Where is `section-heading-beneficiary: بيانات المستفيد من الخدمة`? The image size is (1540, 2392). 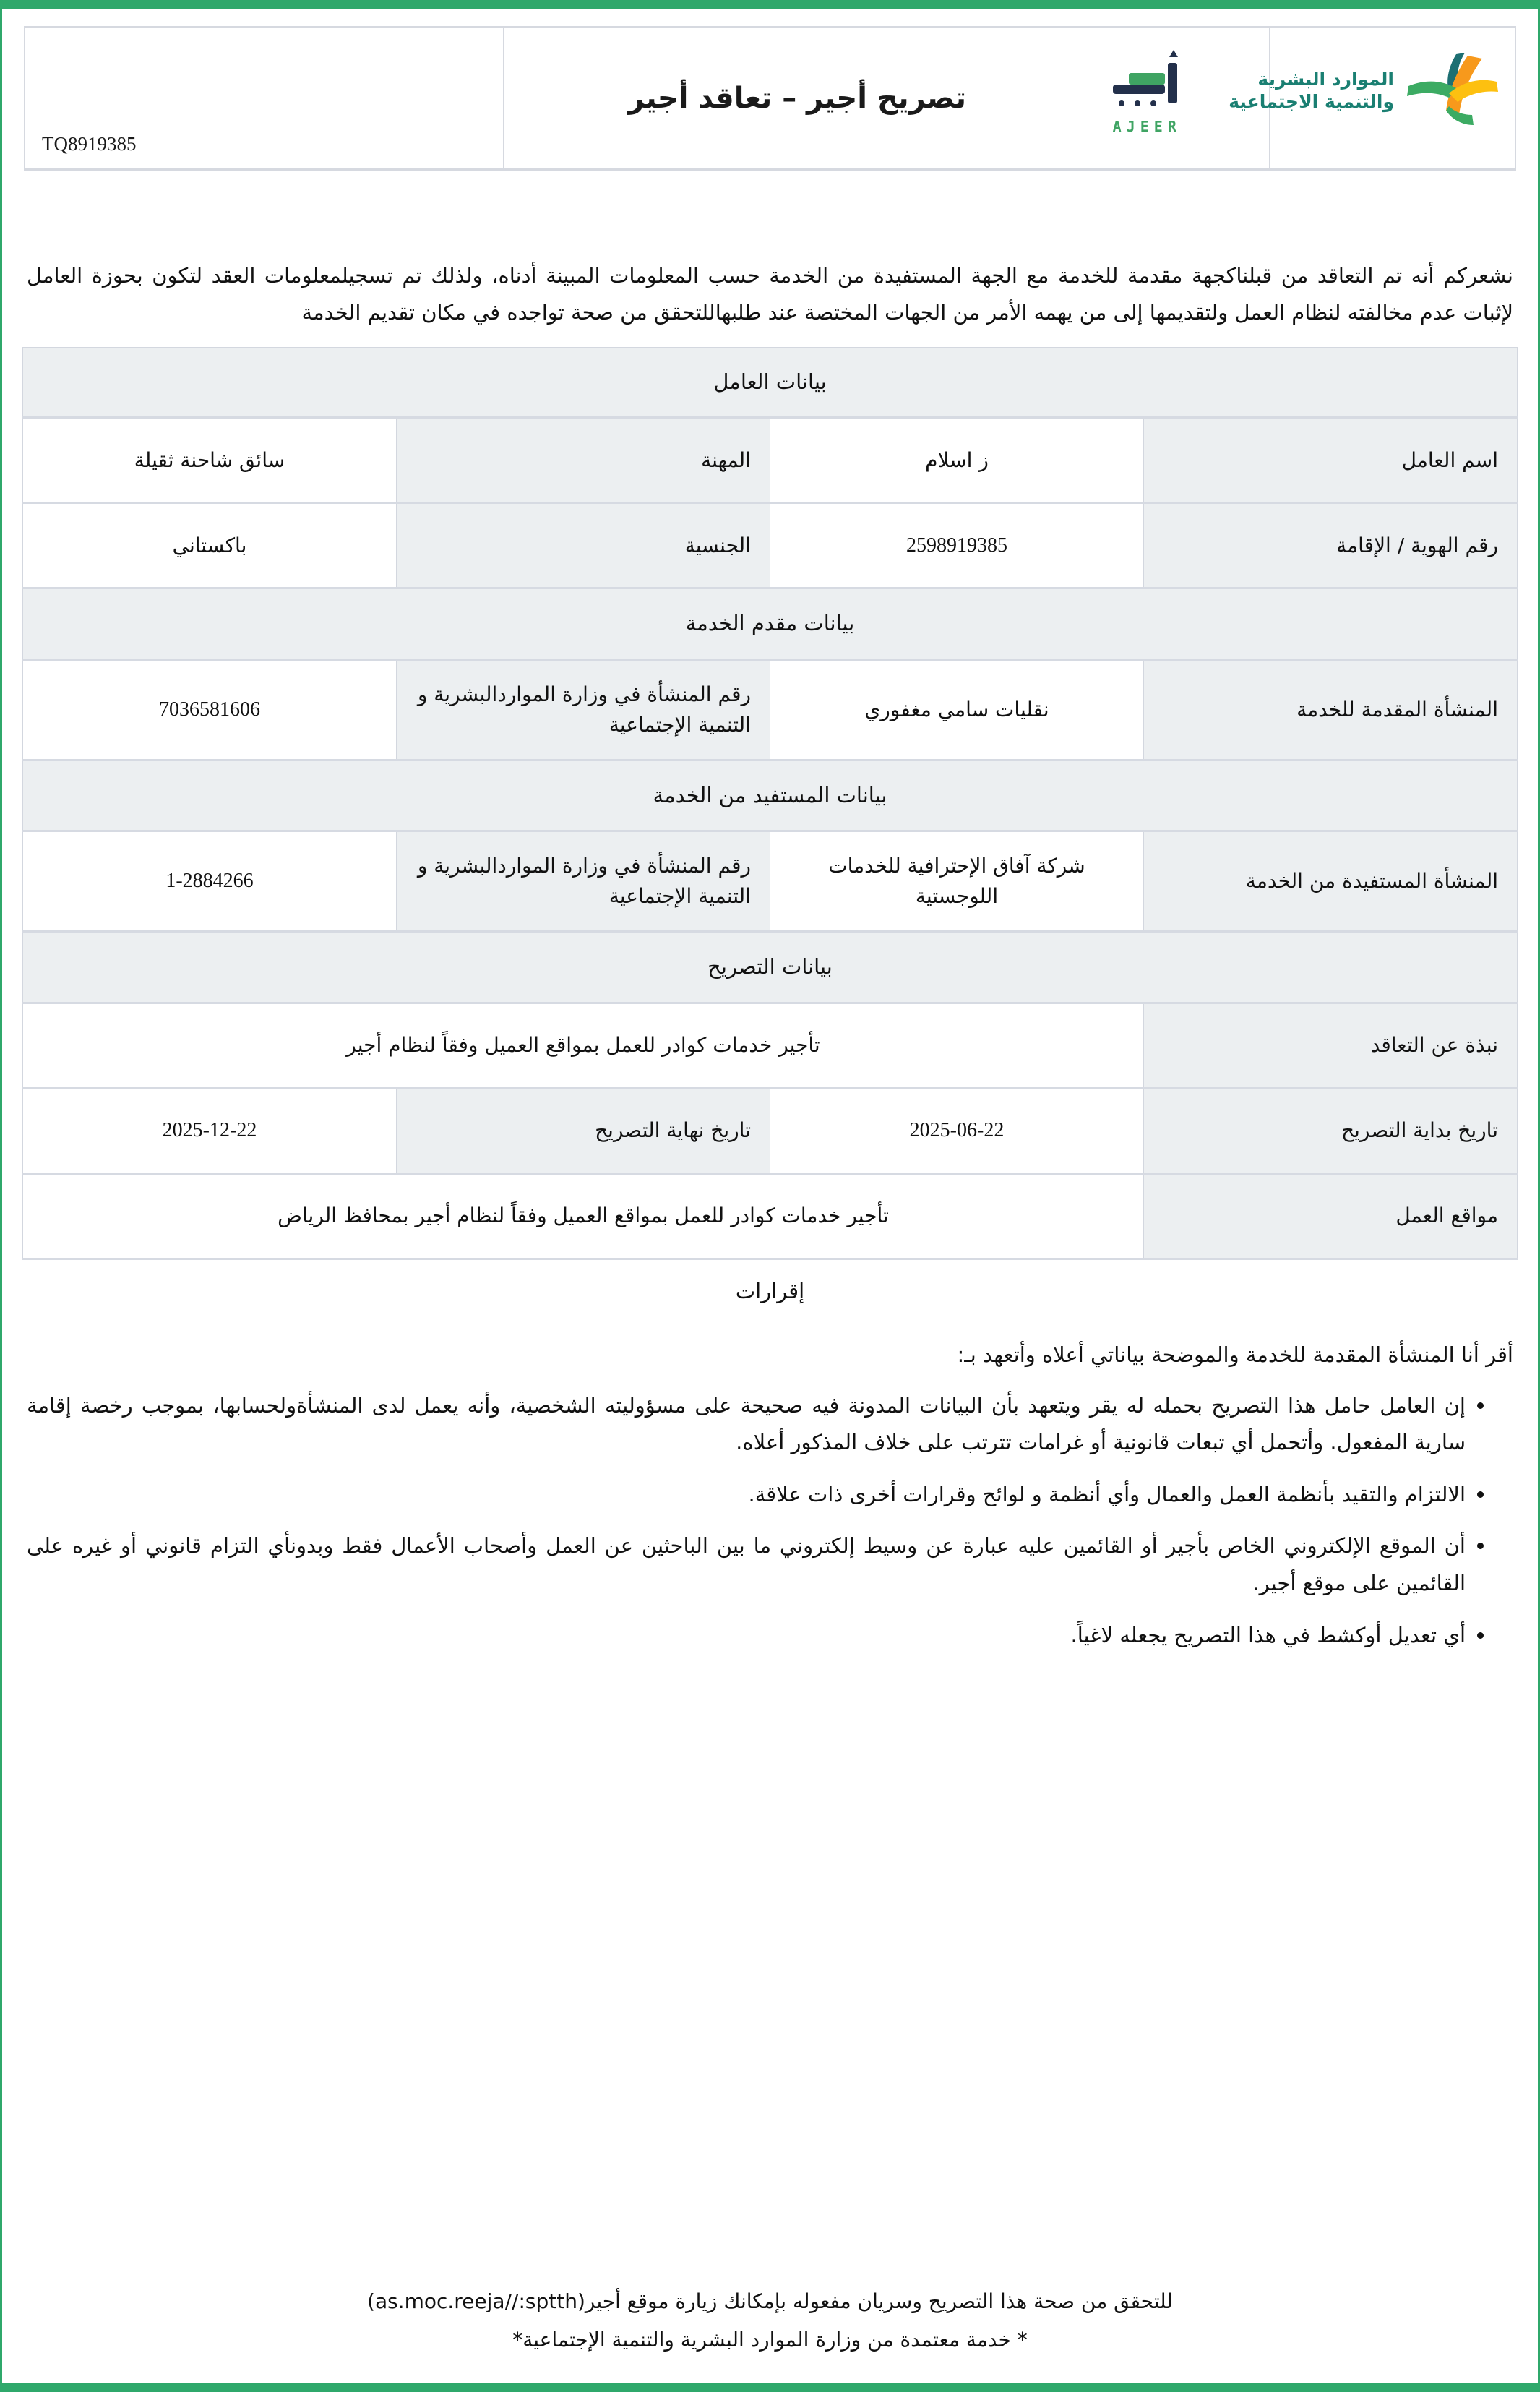 section-heading-beneficiary: بيانات المستفيد من الخدمة is located at coordinates (770, 795).